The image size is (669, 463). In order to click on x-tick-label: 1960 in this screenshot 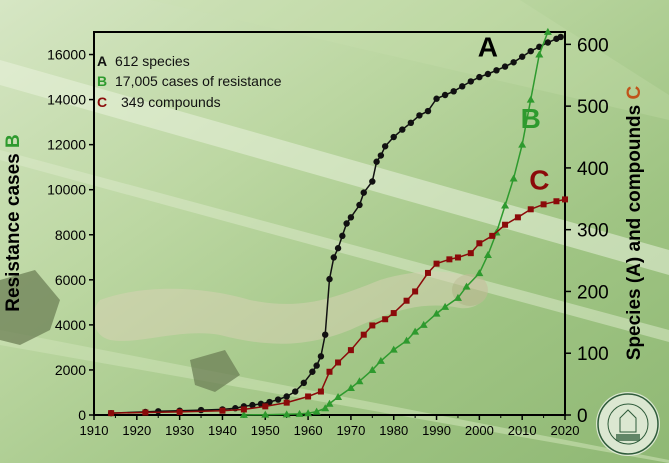, I will do `click(308, 430)`.